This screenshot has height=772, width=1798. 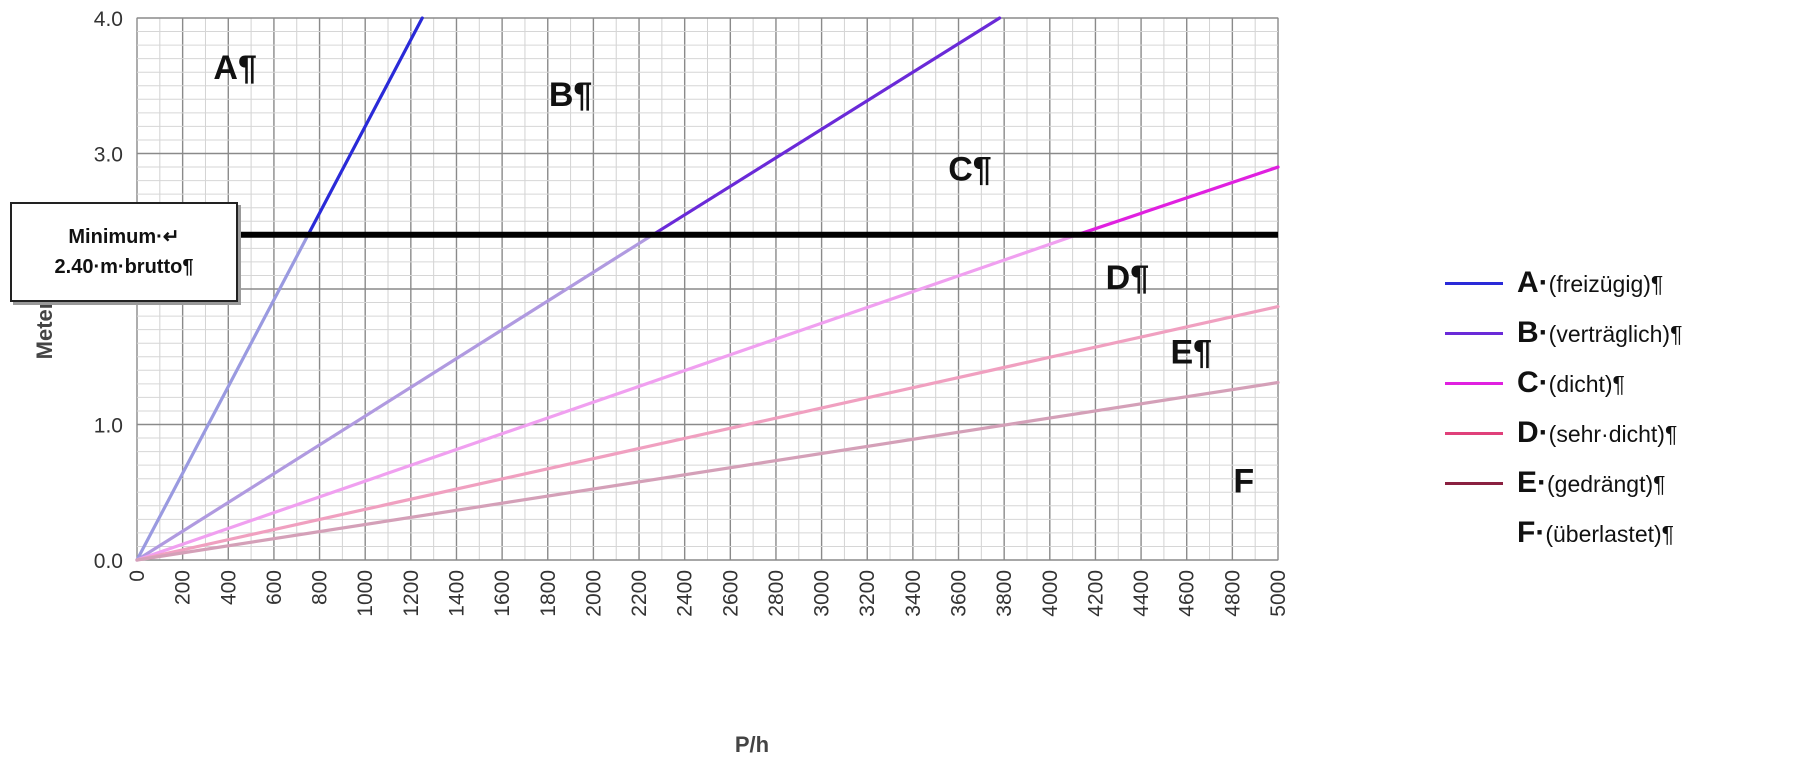 I want to click on zone-label: B¶, so click(x=570, y=95).